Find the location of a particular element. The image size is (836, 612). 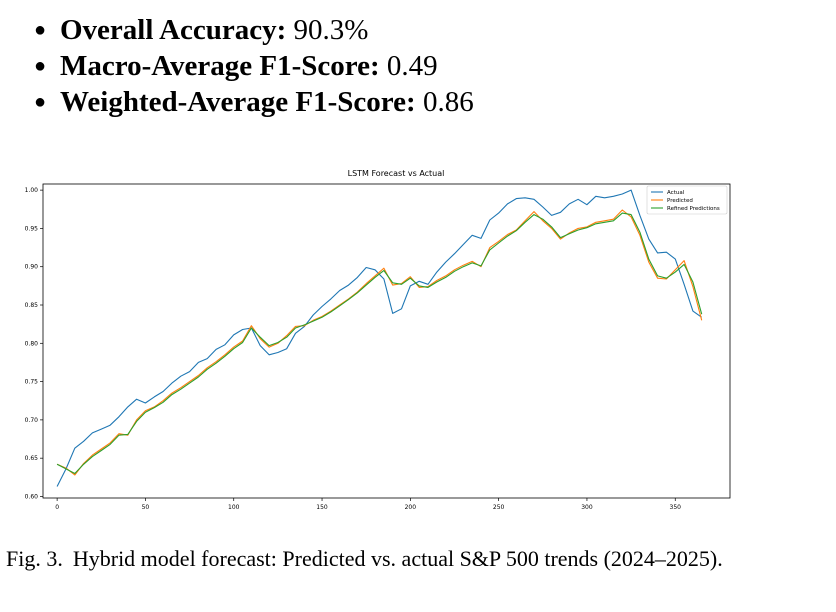

x-tick-label: 250 is located at coordinates (499, 507).